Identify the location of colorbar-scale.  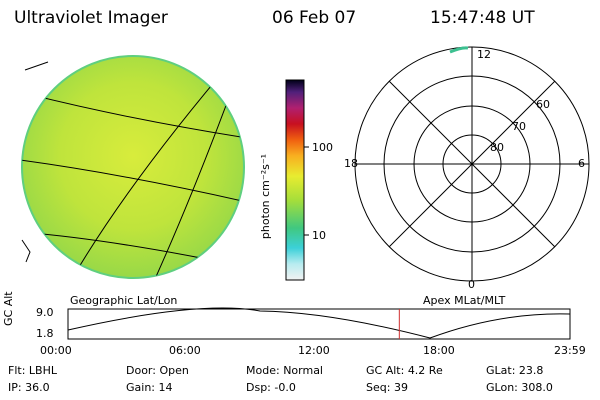
(295, 180).